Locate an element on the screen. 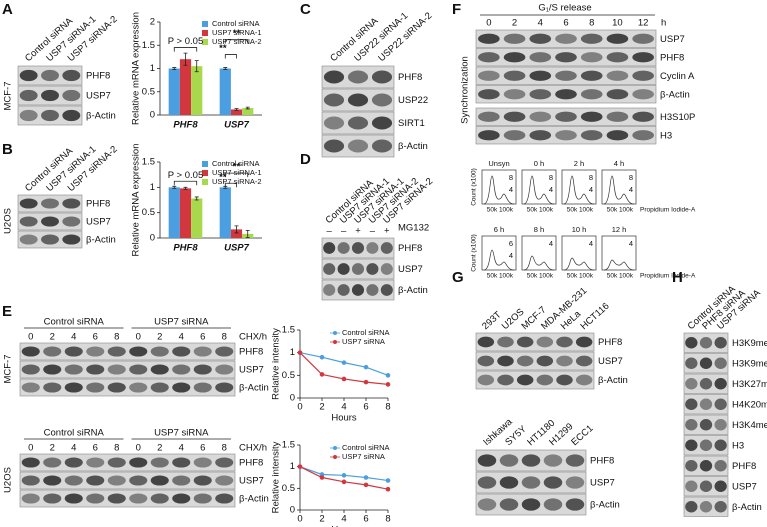 This screenshot has height=527, width=767. group-label: USP7 siRNA is located at coordinates (181, 433).